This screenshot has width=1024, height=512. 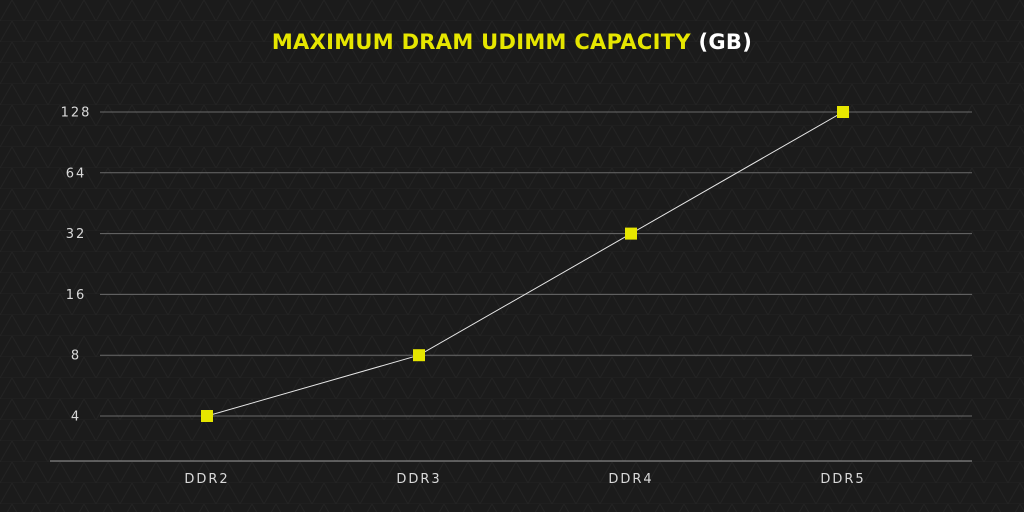 What do you see at coordinates (481, 42) in the screenshot?
I see `chart-title-main: MAXIMUM DRAM UDIMM CAPACITY` at bounding box center [481, 42].